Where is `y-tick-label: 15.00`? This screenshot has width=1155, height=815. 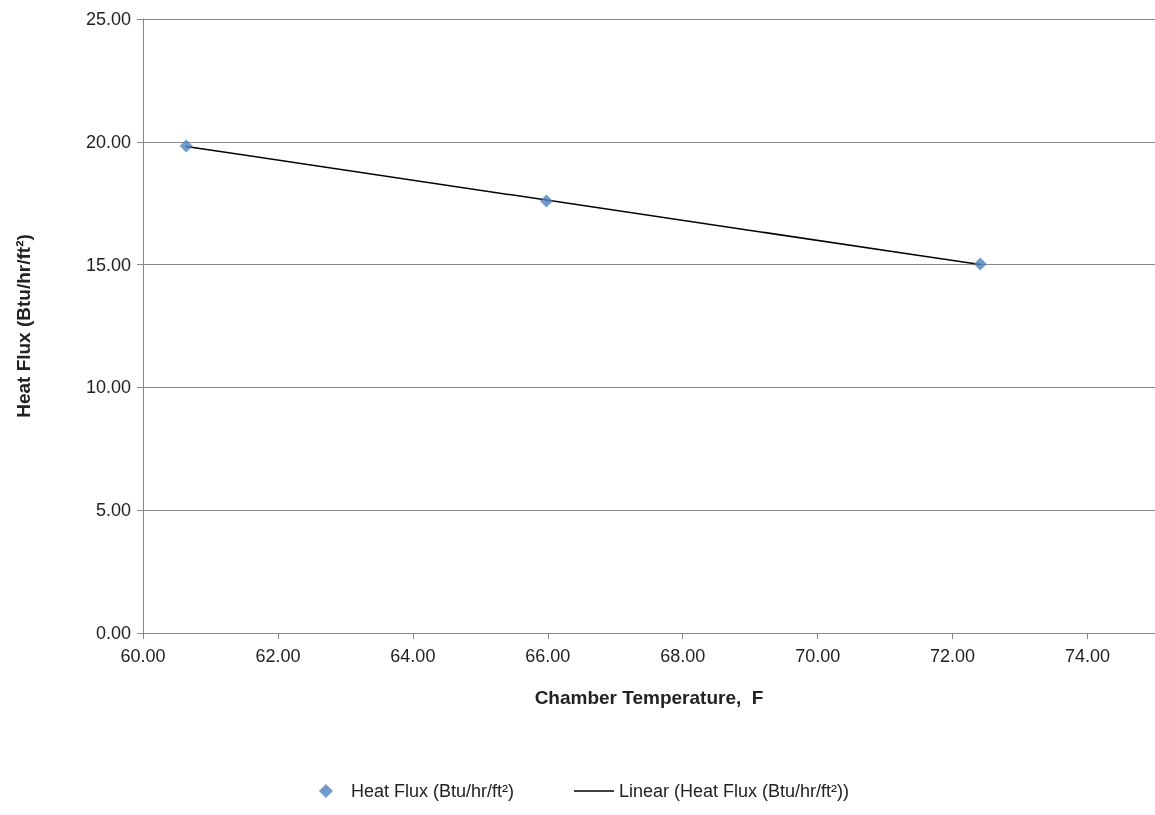 y-tick-label: 15.00 is located at coordinates (108, 264).